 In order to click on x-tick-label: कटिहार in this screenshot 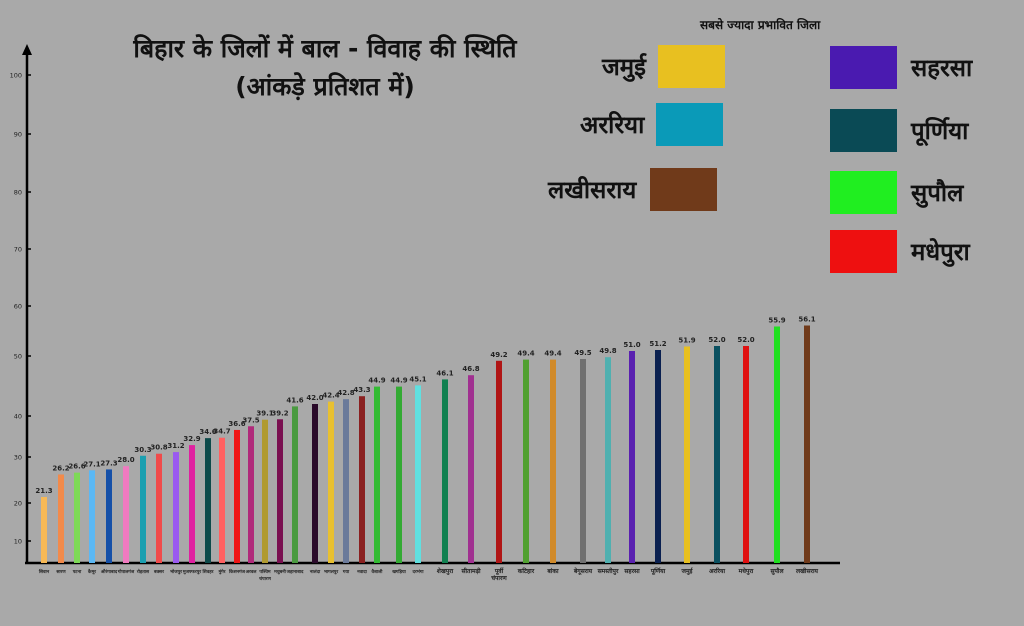, I will do `click(526, 571)`.